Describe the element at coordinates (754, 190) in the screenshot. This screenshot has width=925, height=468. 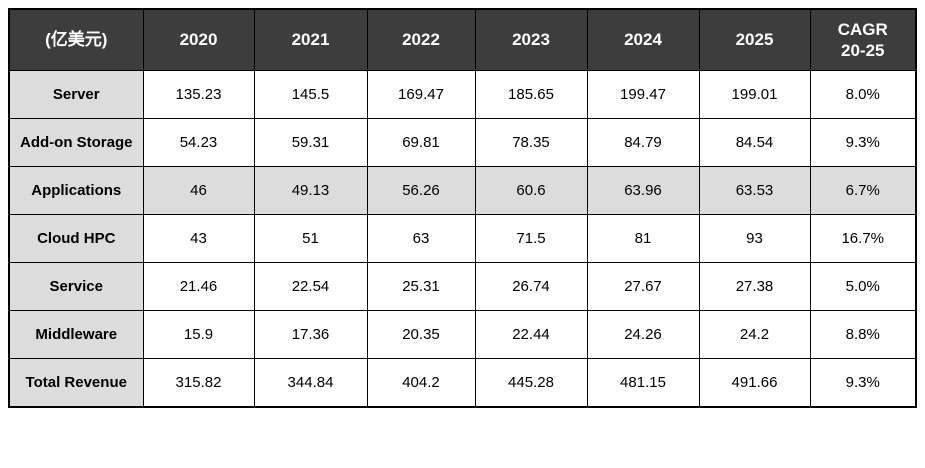
I see `data-cell: 63.53` at that location.